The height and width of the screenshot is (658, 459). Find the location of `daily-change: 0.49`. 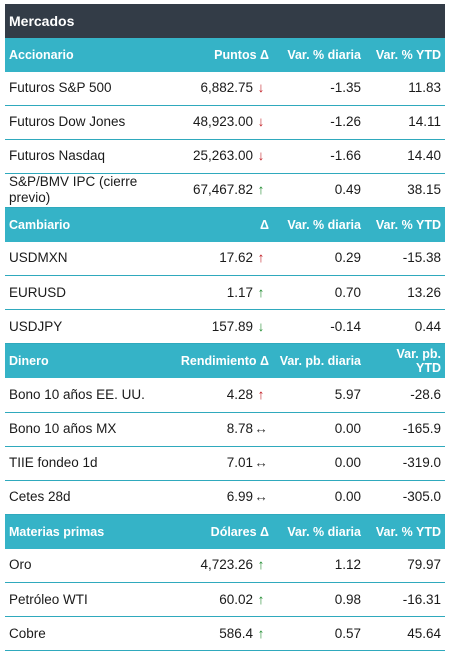

daily-change: 0.49 is located at coordinates (319, 190).